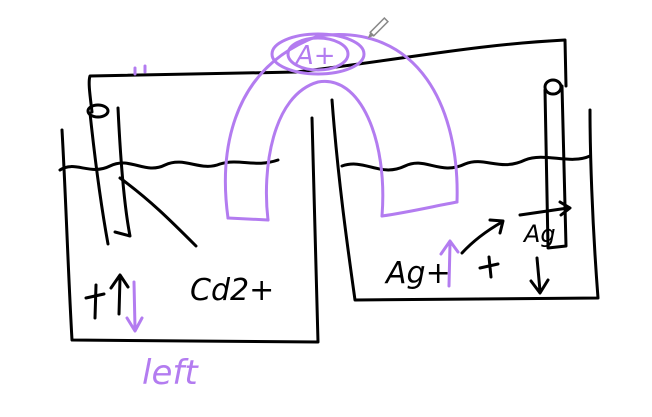 The height and width of the screenshot is (417, 652). What do you see at coordinates (169, 165) in the screenshot?
I see `left-solution-surface` at bounding box center [169, 165].